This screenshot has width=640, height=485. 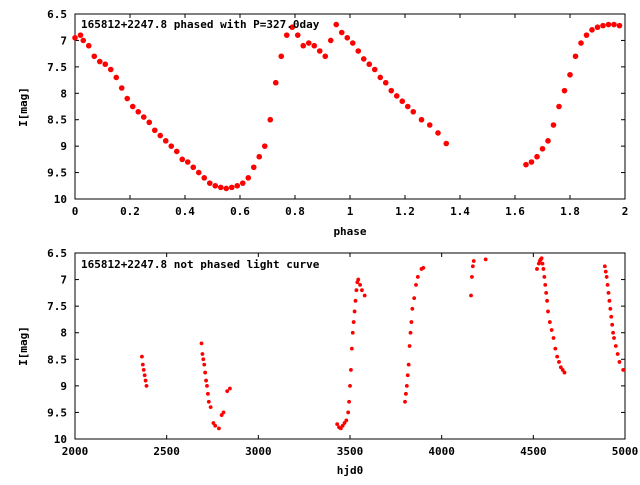 I want to click on unphased-y-tick-label: 9.5, so click(x=57, y=412).